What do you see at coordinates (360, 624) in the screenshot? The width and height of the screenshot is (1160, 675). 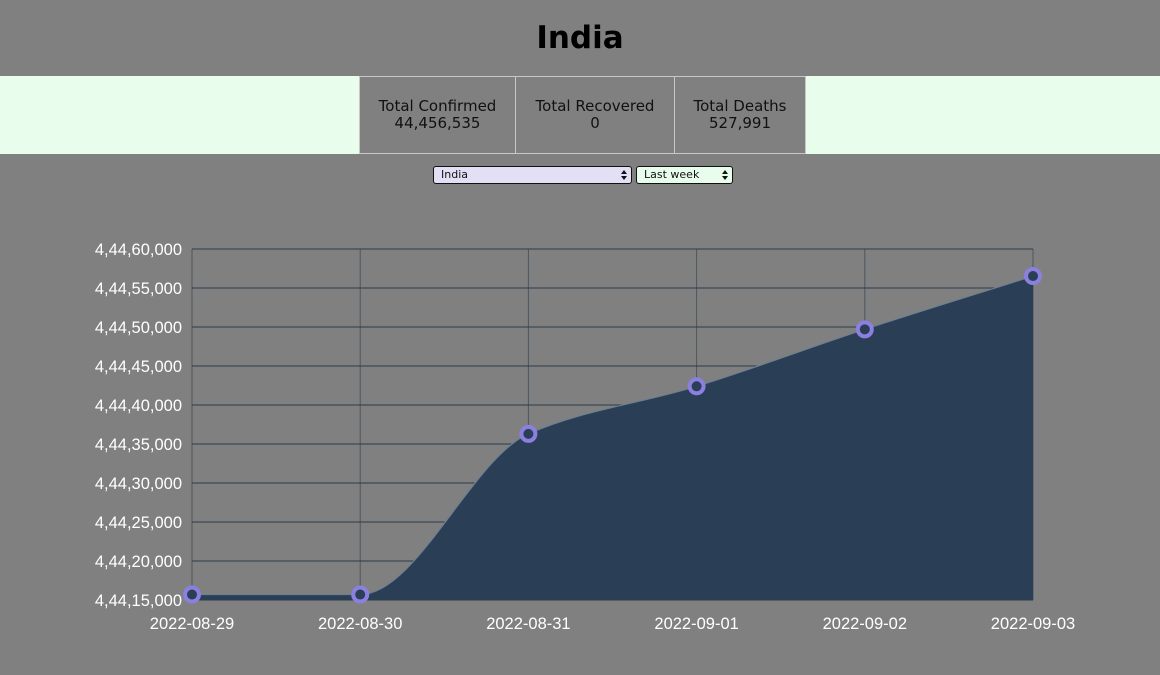 I see `x-tick-label: 2022-08-30` at bounding box center [360, 624].